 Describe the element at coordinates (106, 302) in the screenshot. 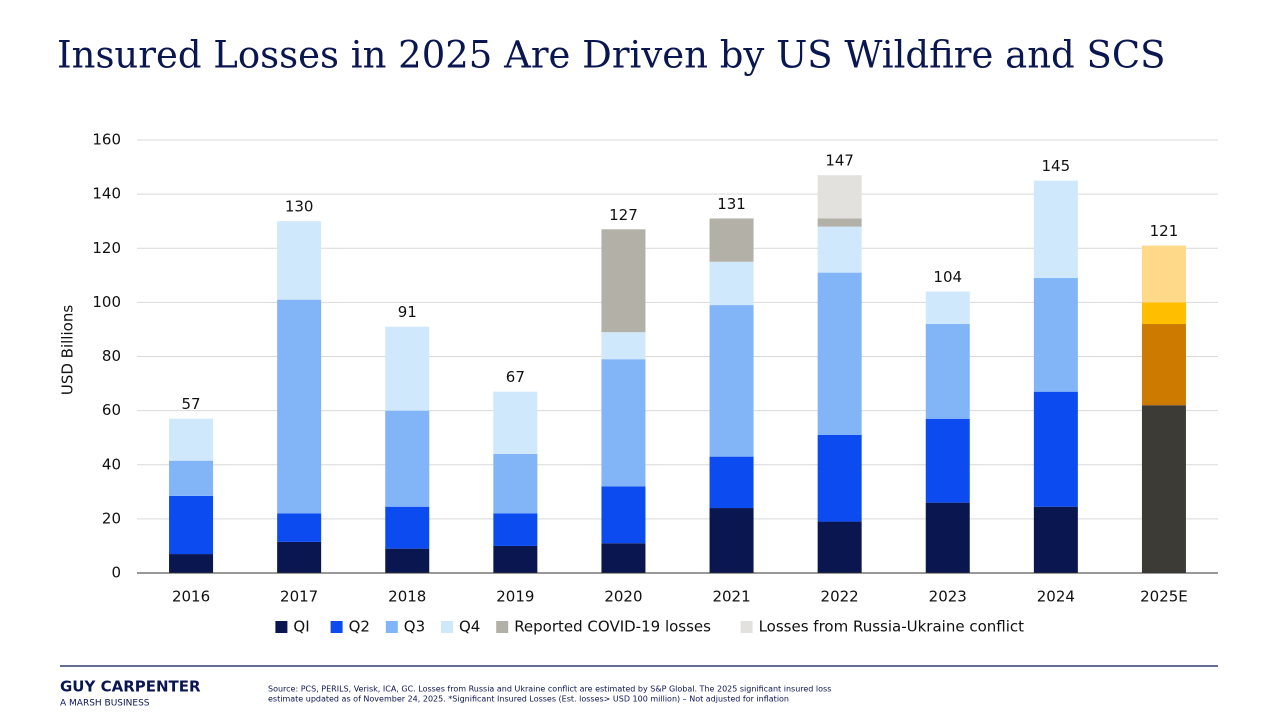

I see `y-tick-label: 100` at that location.